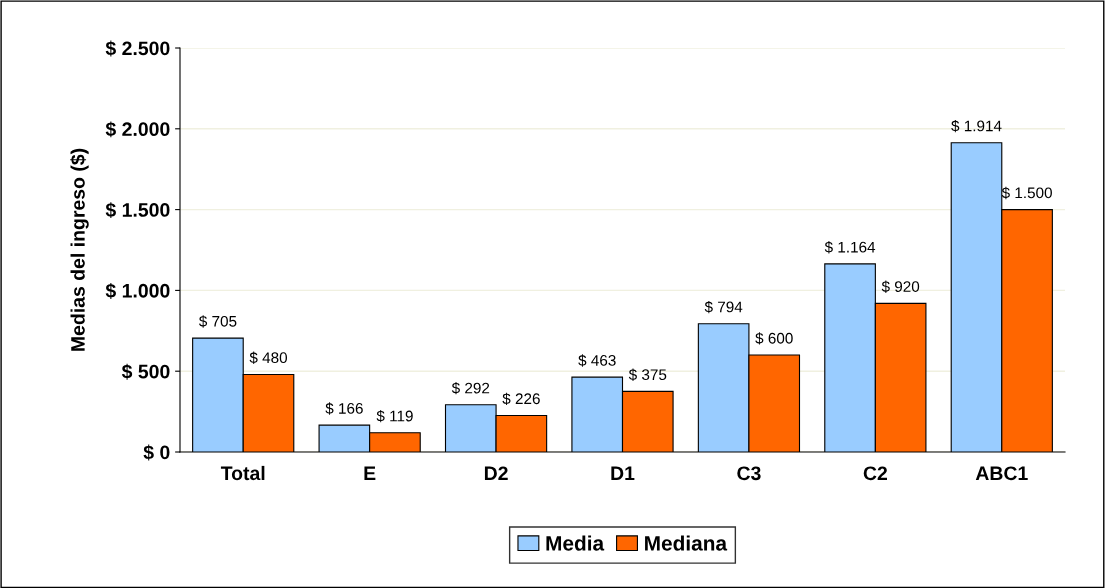 The image size is (1106, 588). What do you see at coordinates (1001, 473) in the screenshot?
I see `x-tick-label: ABC1` at bounding box center [1001, 473].